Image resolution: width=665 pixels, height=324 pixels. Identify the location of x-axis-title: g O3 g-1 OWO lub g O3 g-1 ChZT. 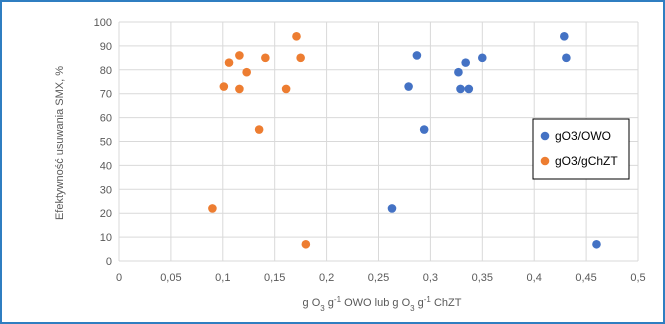
(382, 304).